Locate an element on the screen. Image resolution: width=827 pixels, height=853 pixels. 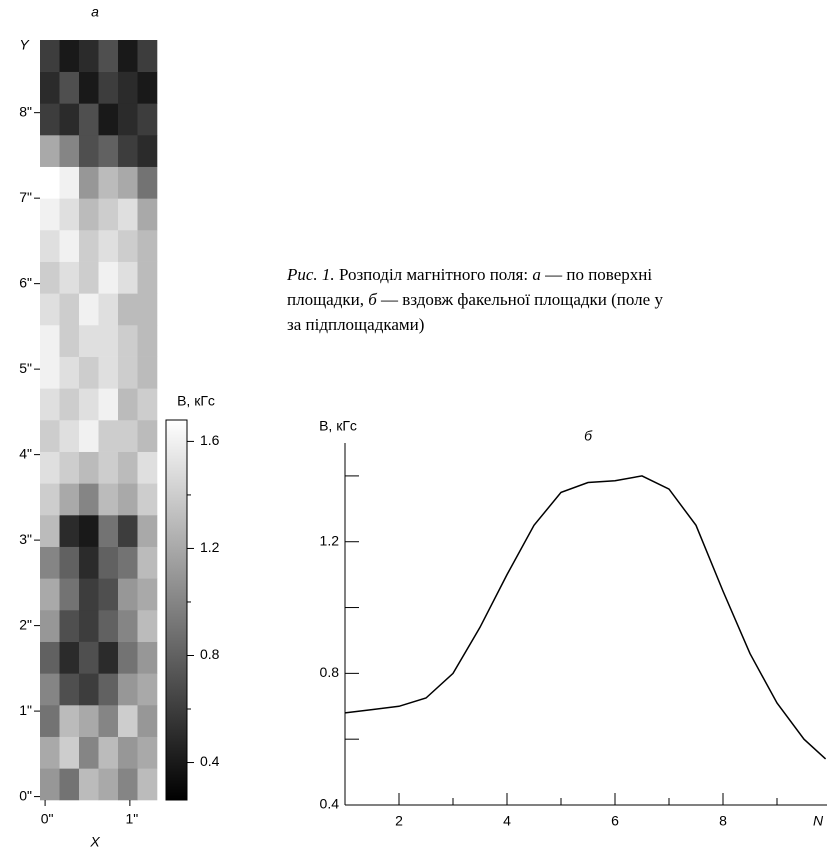
x-tick-label: 2 is located at coordinates (399, 821).